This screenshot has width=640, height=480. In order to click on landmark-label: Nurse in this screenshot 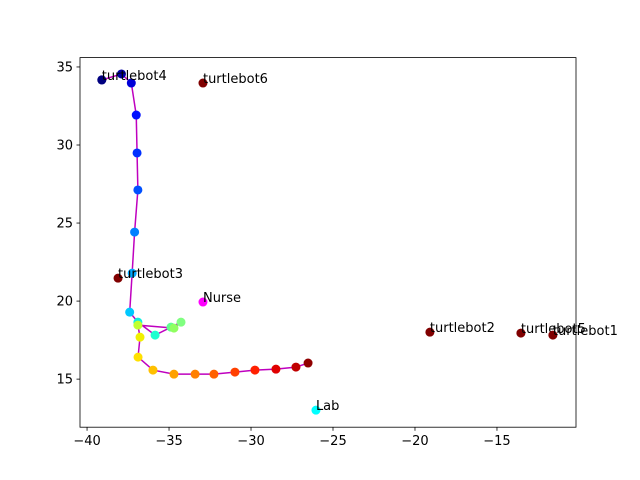, I will do `click(222, 298)`.